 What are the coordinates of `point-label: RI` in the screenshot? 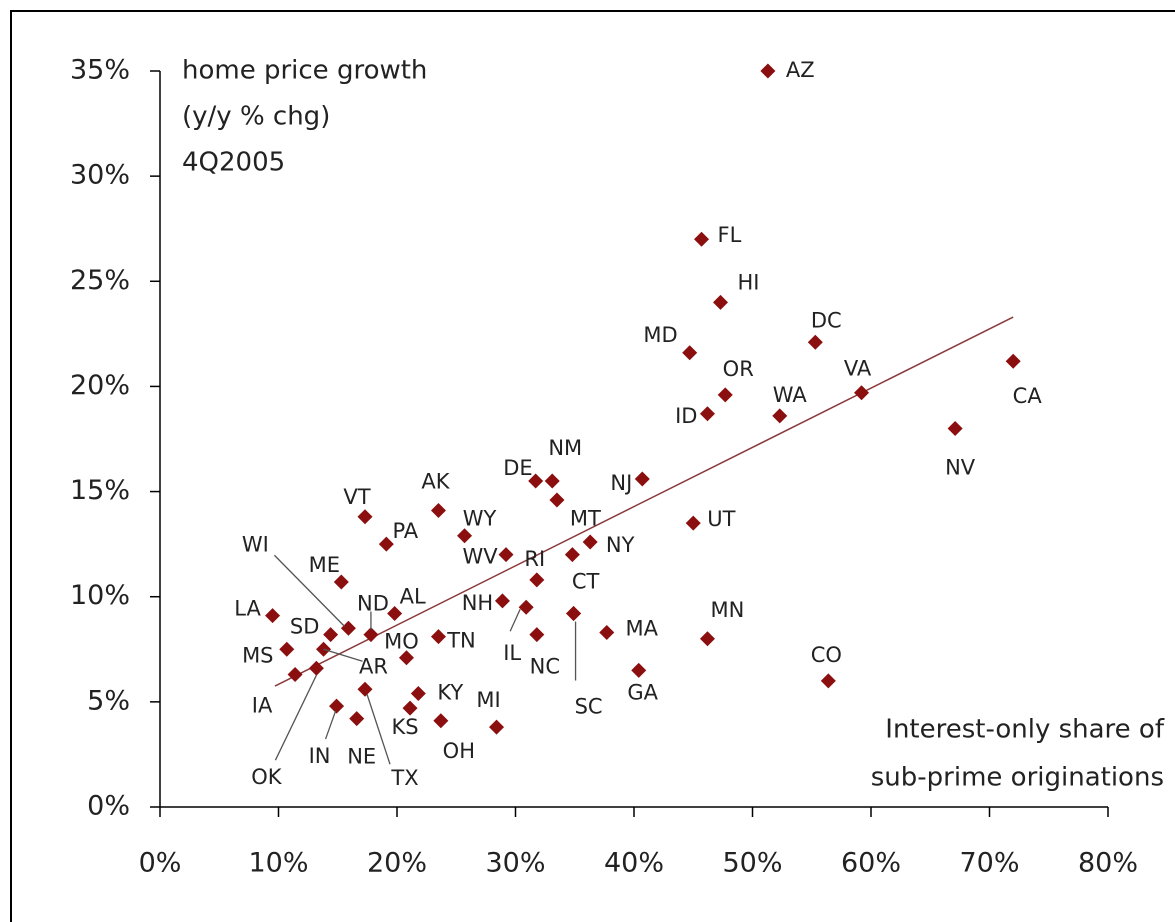 It's located at (534, 559).